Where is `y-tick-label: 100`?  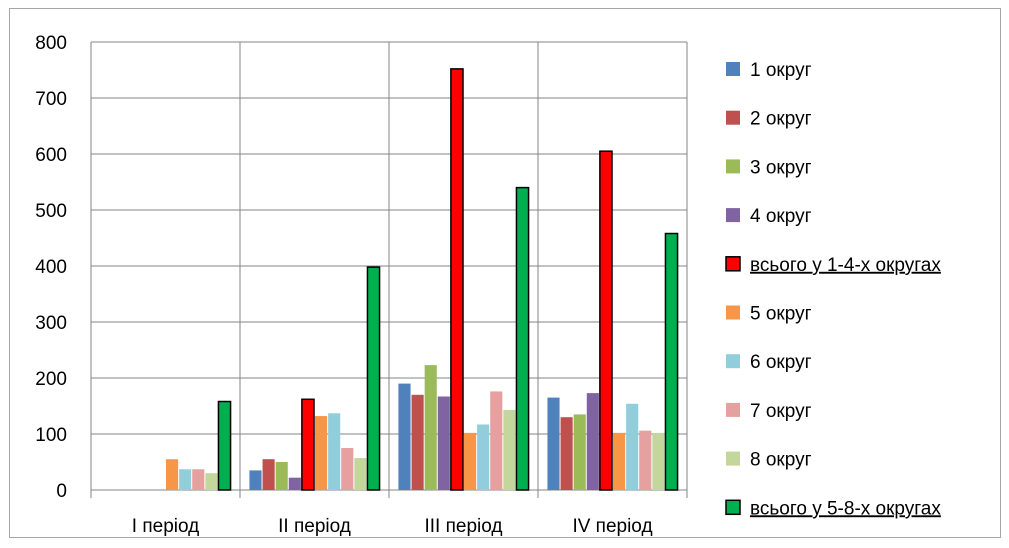
y-tick-label: 100 is located at coordinates (51, 435).